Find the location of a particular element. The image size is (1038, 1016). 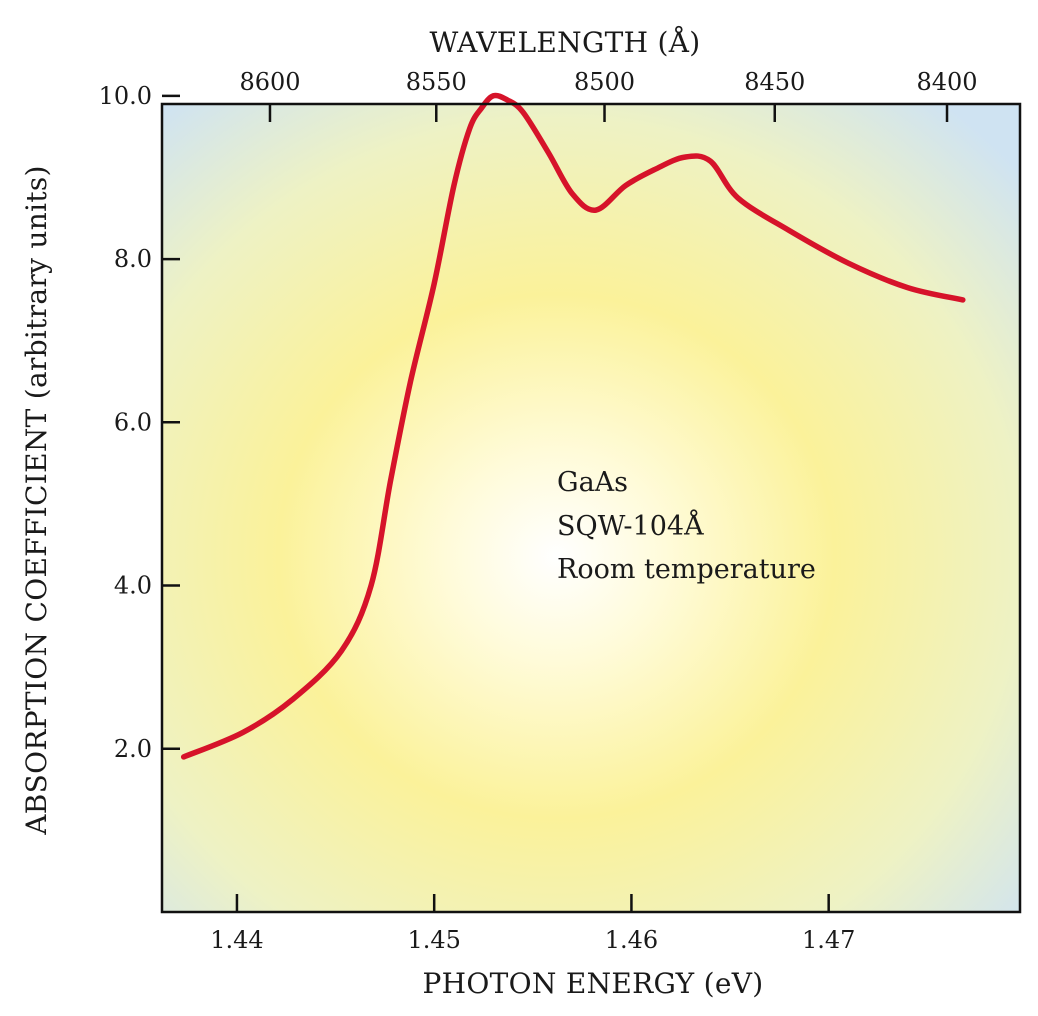

x2-tick-label: 8600 is located at coordinates (269, 82).